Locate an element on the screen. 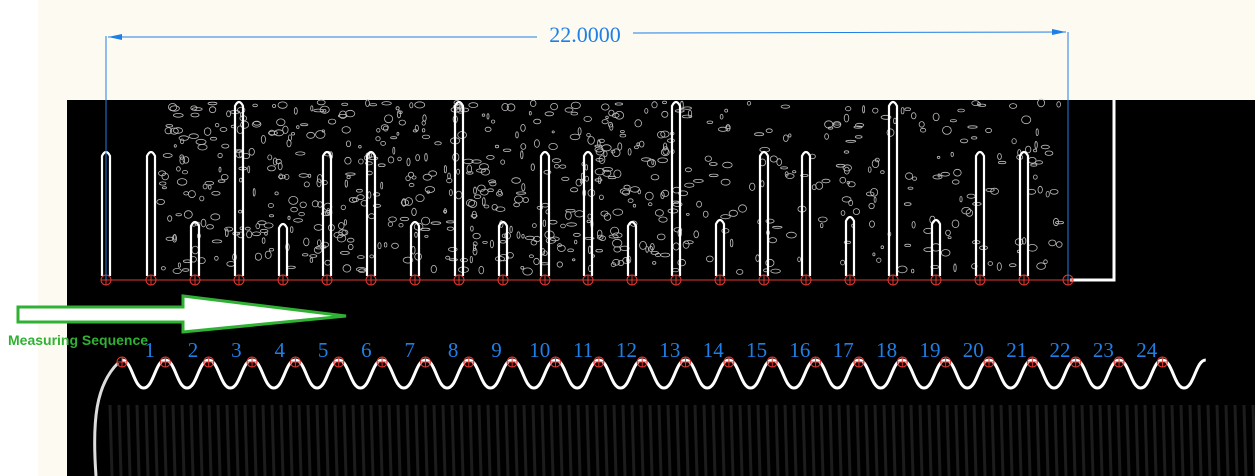  crest-markers is located at coordinates (642, 362).